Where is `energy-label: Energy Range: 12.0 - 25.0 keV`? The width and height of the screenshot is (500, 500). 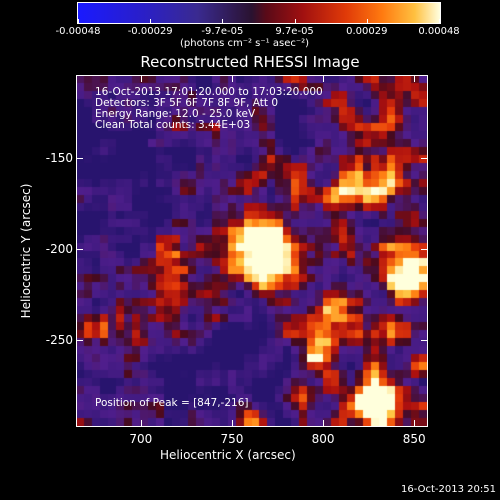
energy-label: Energy Range: 12.0 - 25.0 keV is located at coordinates (175, 114).